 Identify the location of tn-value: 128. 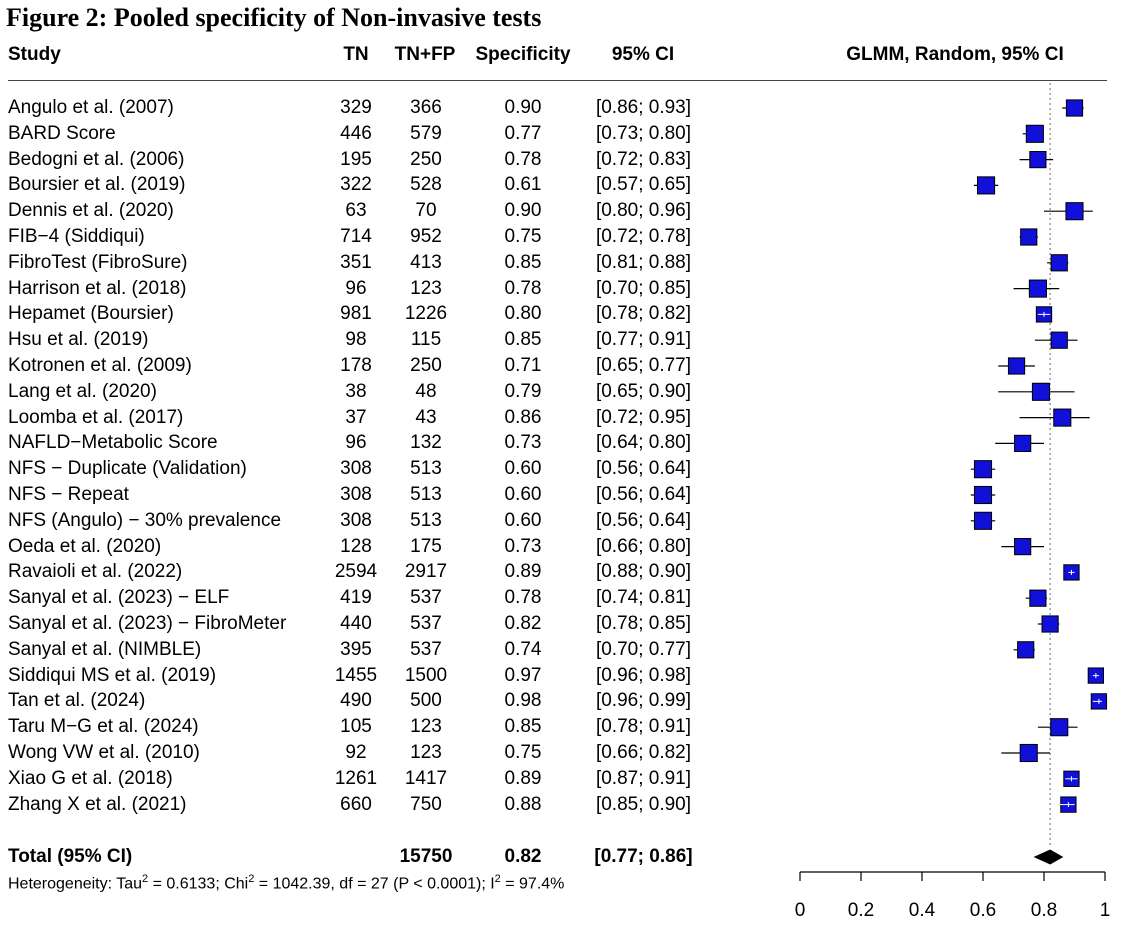
(356, 546).